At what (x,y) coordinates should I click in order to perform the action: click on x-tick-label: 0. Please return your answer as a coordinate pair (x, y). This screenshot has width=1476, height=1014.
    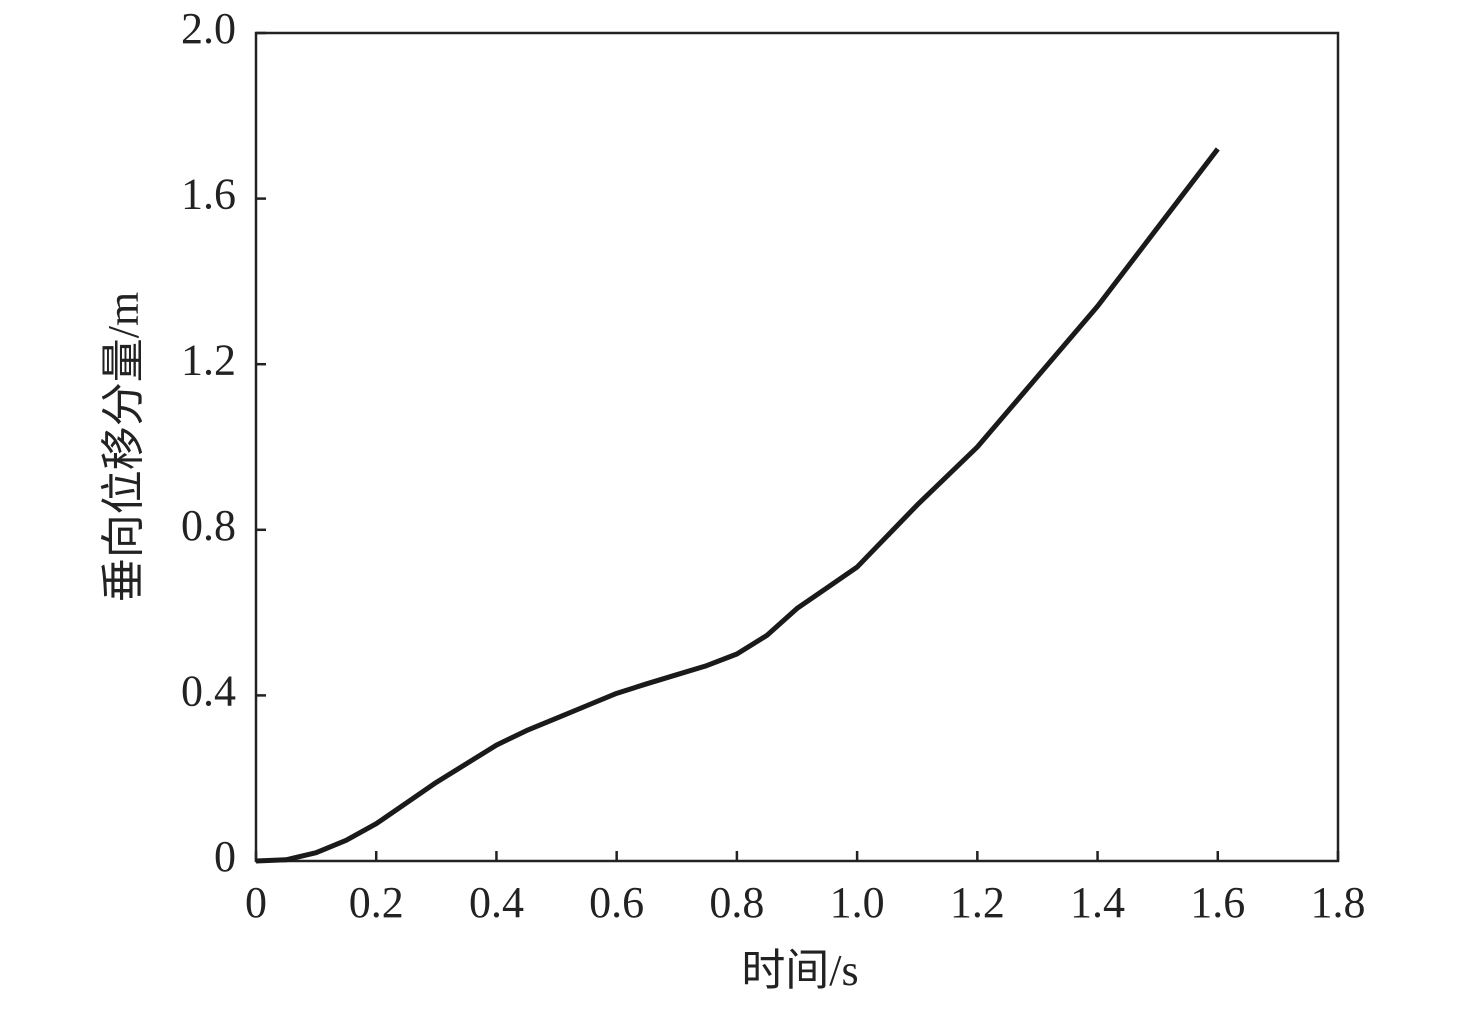
    Looking at the image, I should click on (256, 902).